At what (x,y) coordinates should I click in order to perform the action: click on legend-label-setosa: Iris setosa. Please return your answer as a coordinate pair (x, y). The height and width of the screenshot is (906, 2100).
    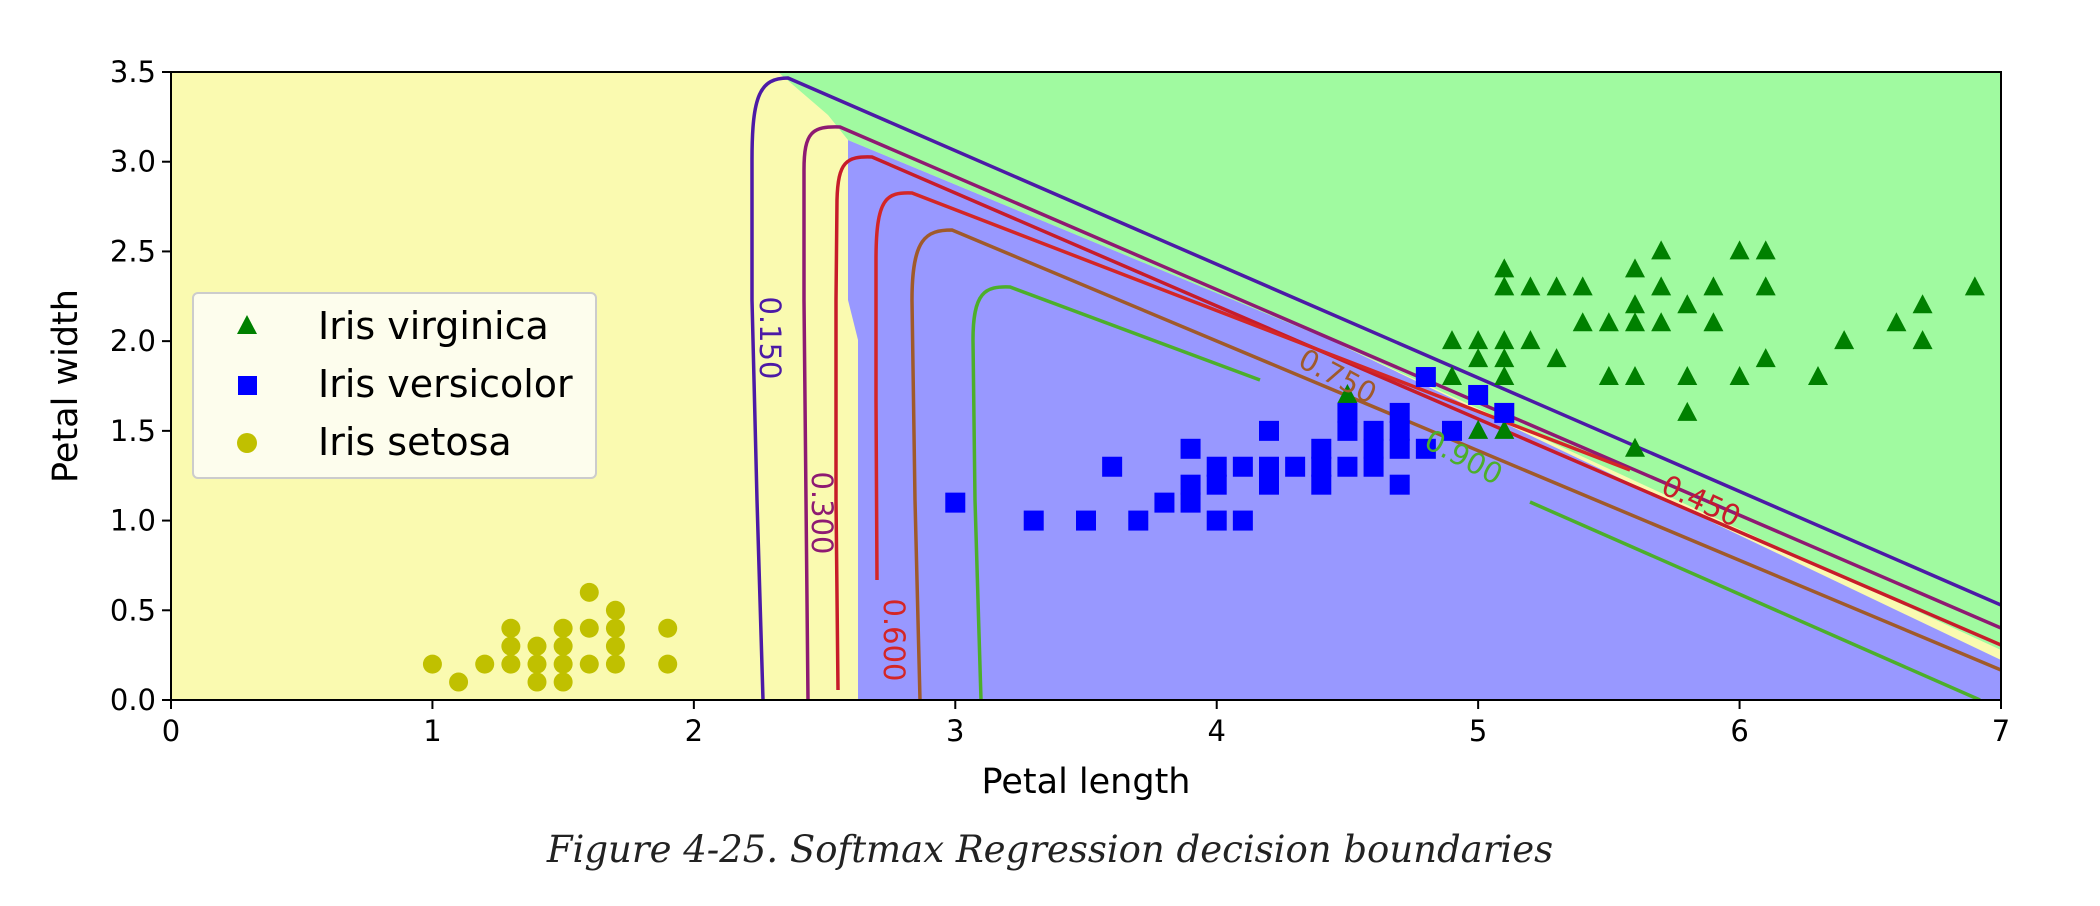
    Looking at the image, I should click on (415, 442).